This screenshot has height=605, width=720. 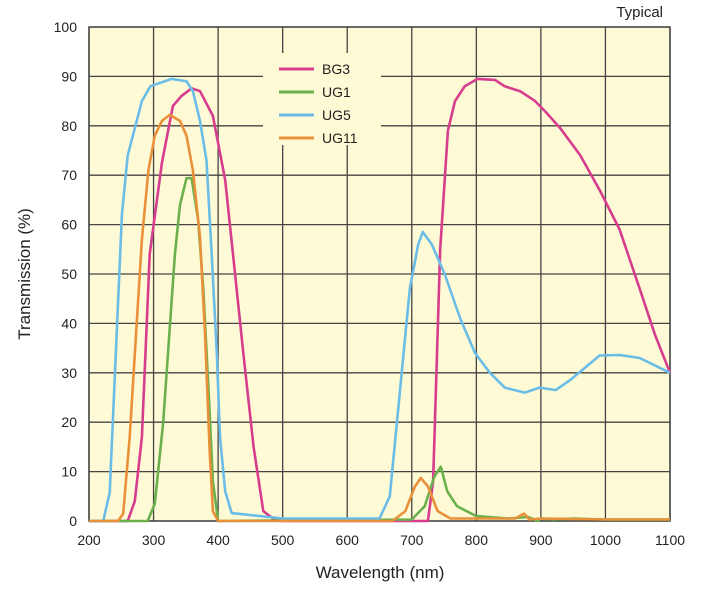 What do you see at coordinates (541, 540) in the screenshot?
I see `x-tick-label: 900` at bounding box center [541, 540].